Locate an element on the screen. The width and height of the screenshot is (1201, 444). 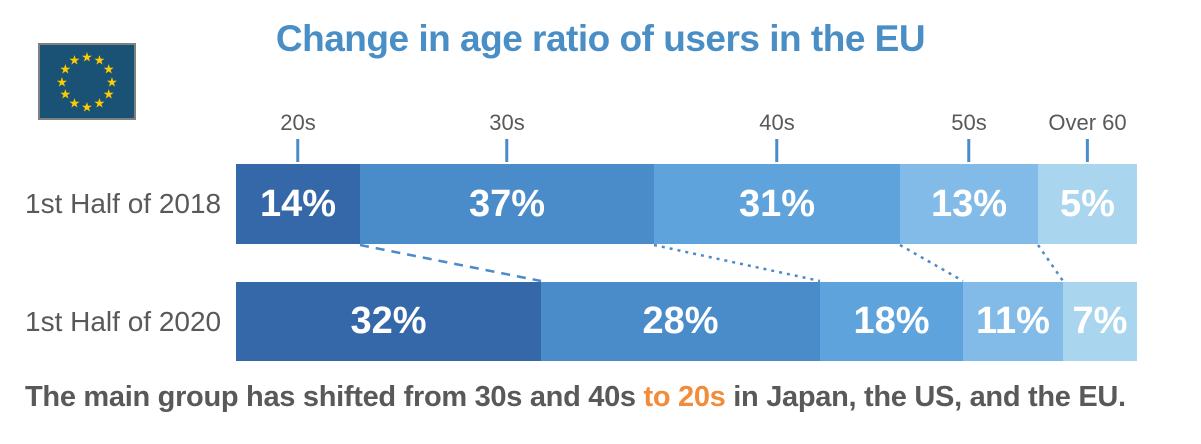
chart-title: Change in age ratio of users in the EU is located at coordinates (600, 38).